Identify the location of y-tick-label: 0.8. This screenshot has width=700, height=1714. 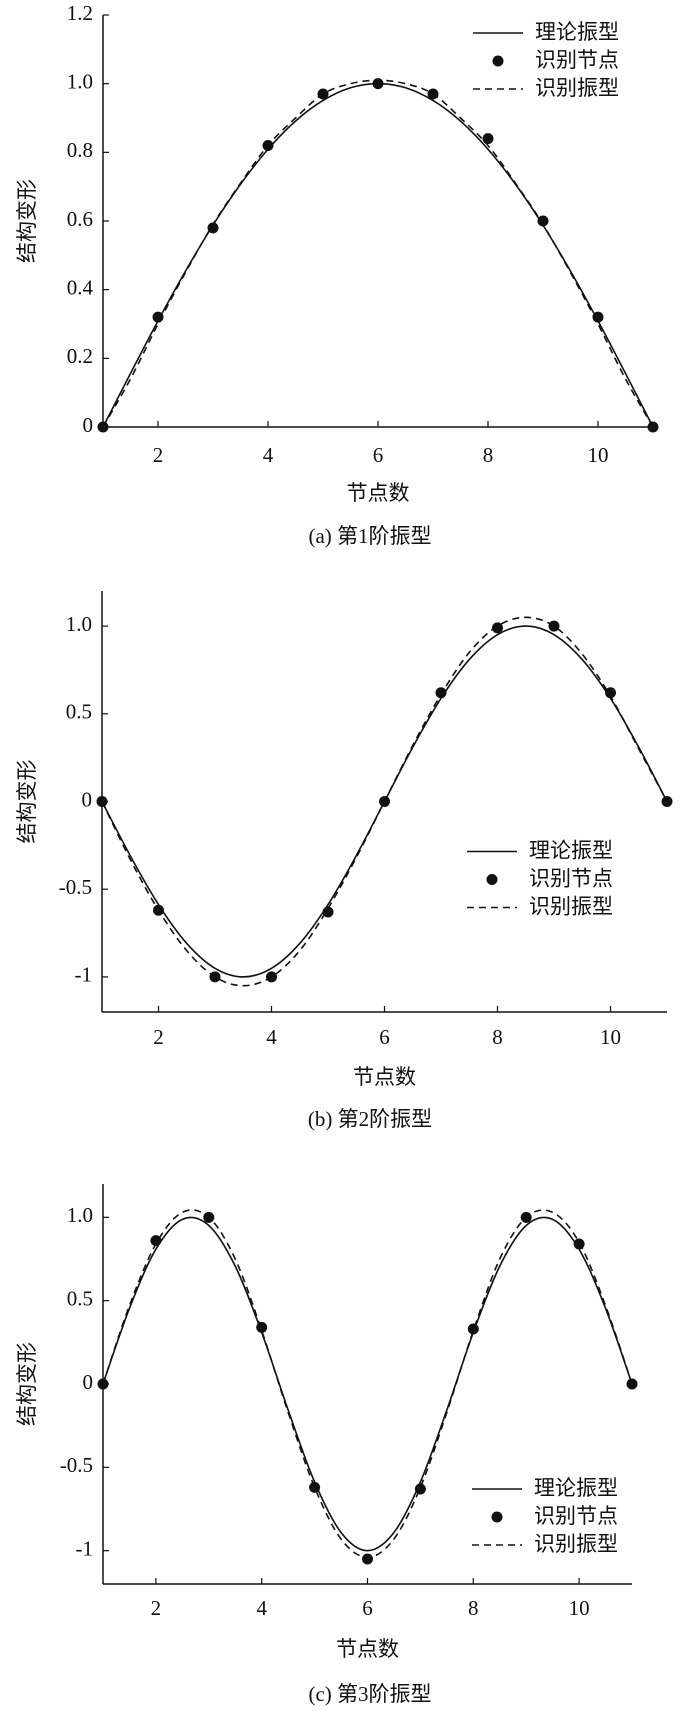
(80, 150).